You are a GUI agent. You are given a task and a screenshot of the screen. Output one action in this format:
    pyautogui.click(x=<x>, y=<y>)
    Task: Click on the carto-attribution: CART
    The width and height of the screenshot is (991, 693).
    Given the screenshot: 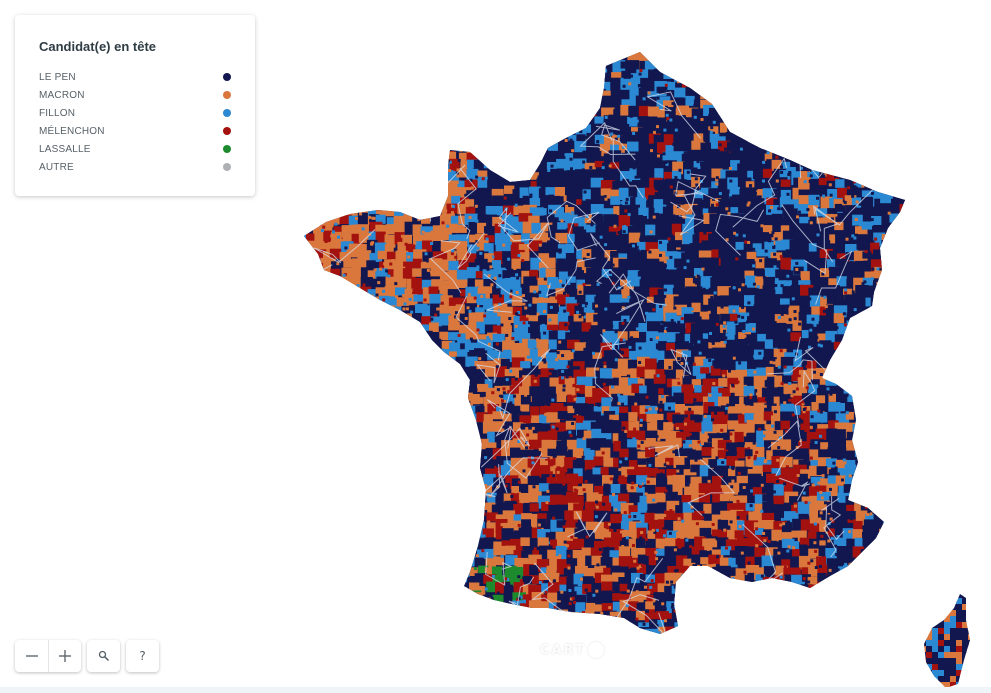 What is the action you would take?
    pyautogui.click(x=572, y=650)
    